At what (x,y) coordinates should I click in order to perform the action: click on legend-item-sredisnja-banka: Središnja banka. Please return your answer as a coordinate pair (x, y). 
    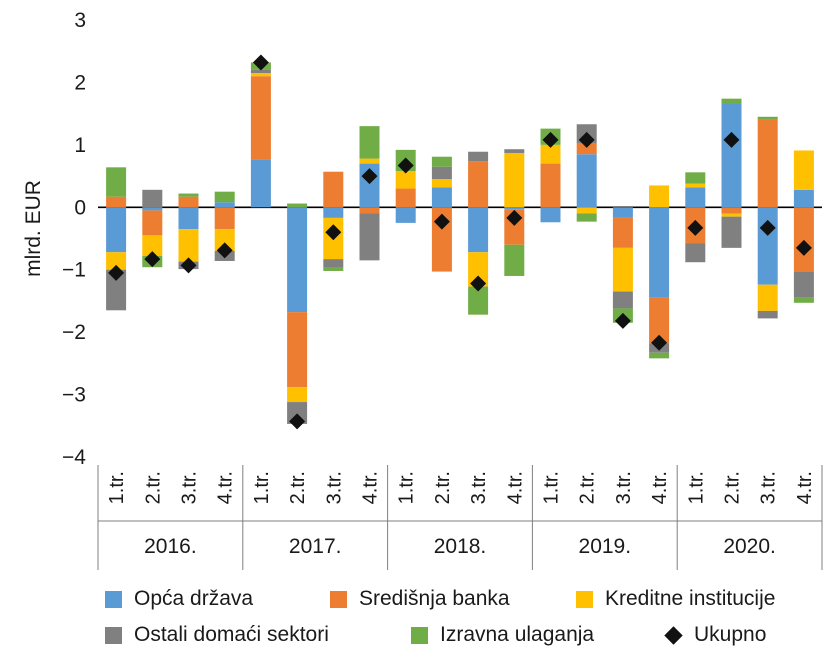
    Looking at the image, I should click on (420, 599).